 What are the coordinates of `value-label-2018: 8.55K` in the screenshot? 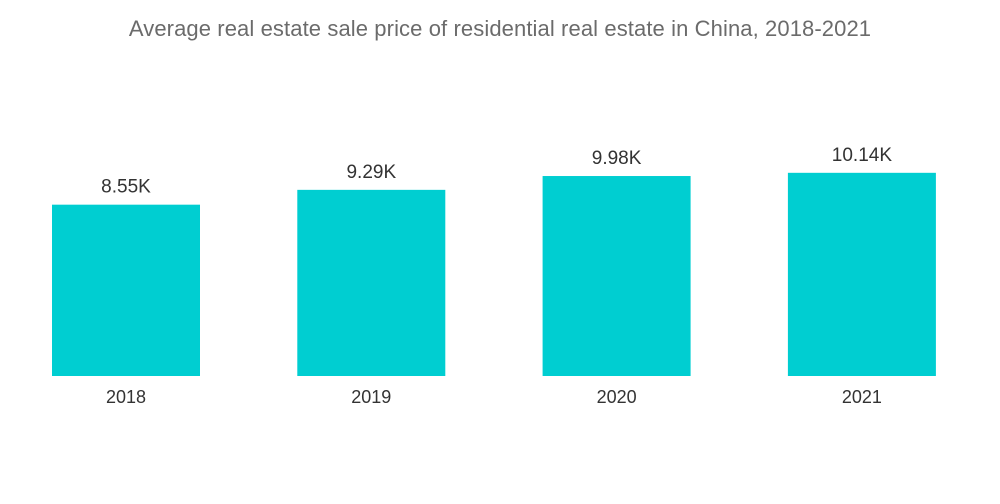 It's located at (126, 187).